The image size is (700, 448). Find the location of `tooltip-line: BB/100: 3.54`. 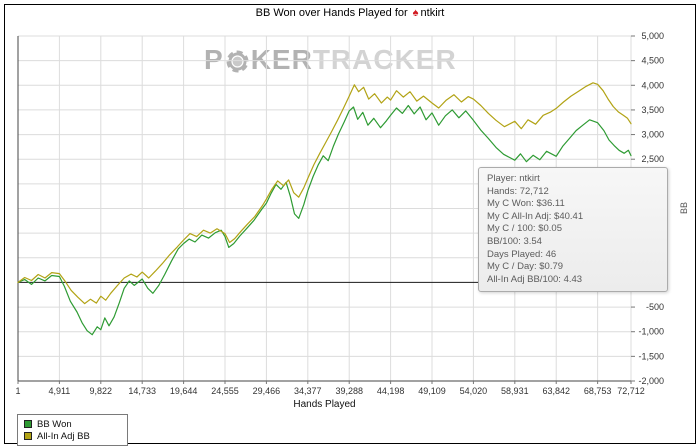

tooltip-line: BB/100: 3.54 is located at coordinates (514, 241).